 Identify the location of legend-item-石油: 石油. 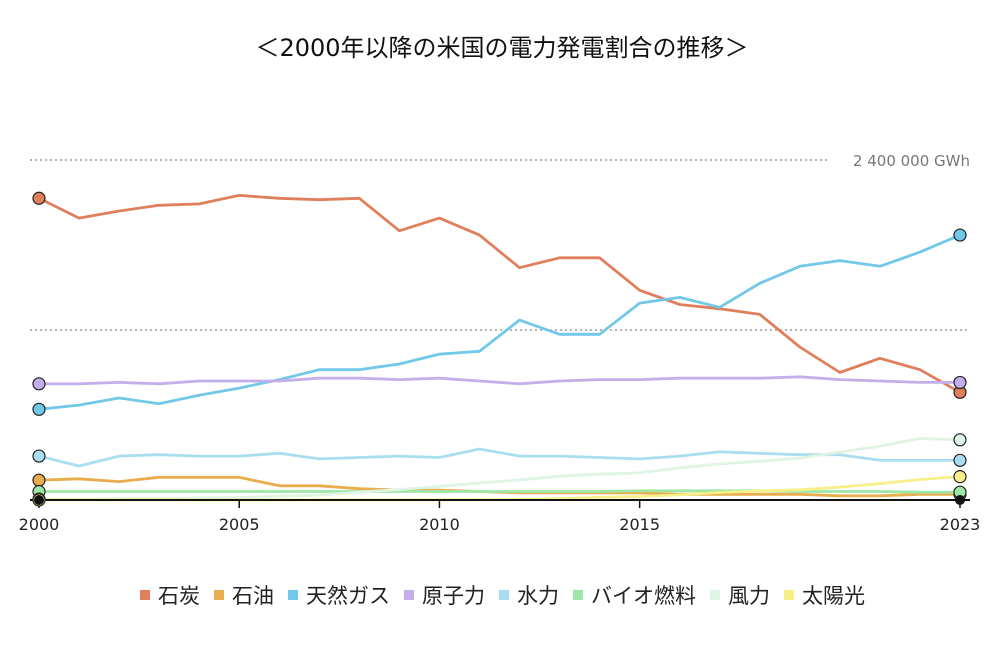
(244, 596).